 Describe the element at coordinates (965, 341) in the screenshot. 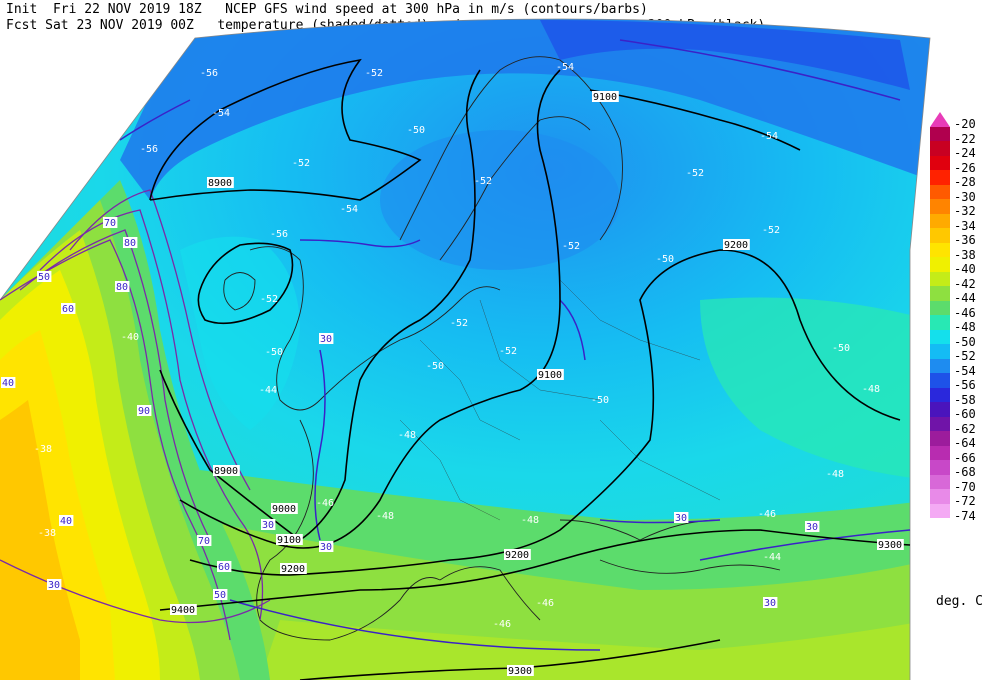

I see `legend-label: -50` at that location.